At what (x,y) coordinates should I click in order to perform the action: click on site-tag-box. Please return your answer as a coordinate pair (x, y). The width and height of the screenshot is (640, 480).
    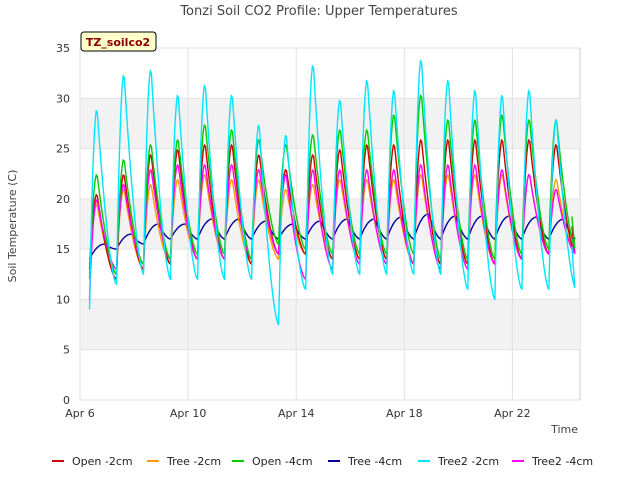
    Looking at the image, I should click on (118, 41).